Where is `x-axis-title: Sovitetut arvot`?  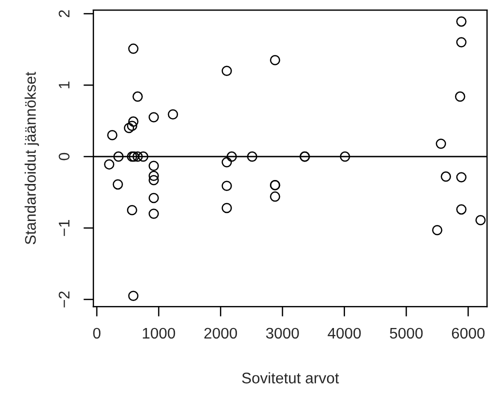
x-axis-title: Sovitetut arvot is located at coordinates (290, 378).